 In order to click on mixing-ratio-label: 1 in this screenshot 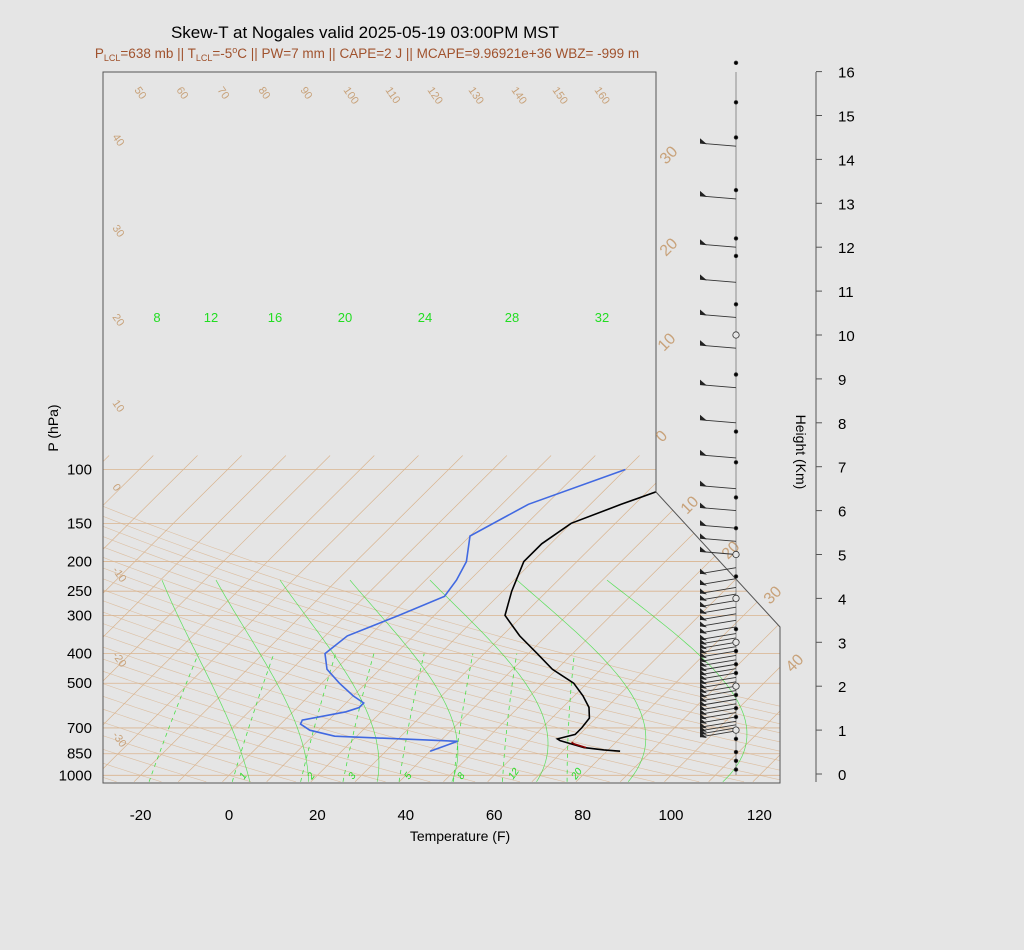, I will do `click(243, 776)`.